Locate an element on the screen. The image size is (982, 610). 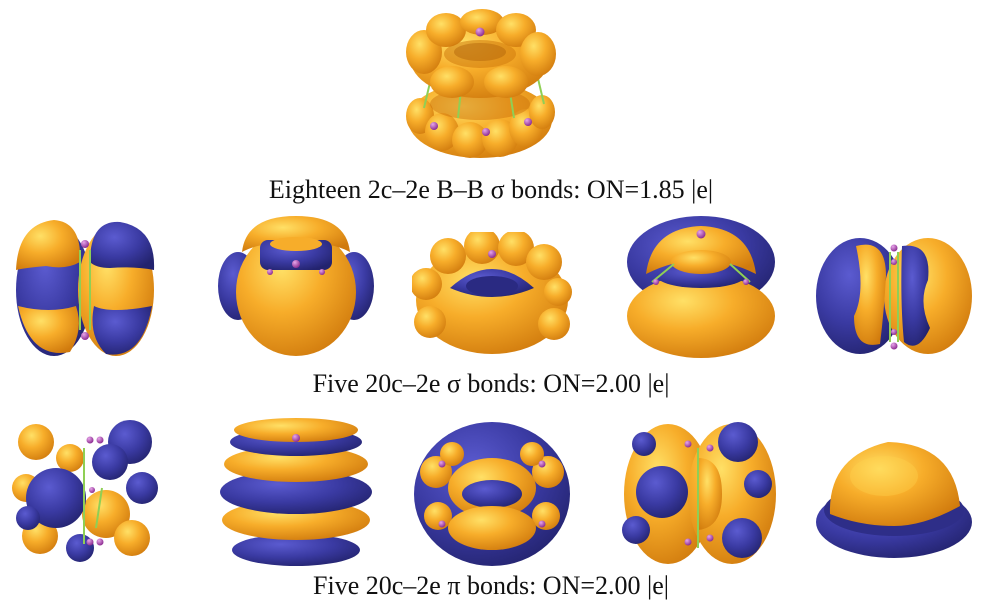
panel-caption-sigma-20c: Five 20c–2e σ bonds: ON=2.00 |e| is located at coordinates (491, 383).